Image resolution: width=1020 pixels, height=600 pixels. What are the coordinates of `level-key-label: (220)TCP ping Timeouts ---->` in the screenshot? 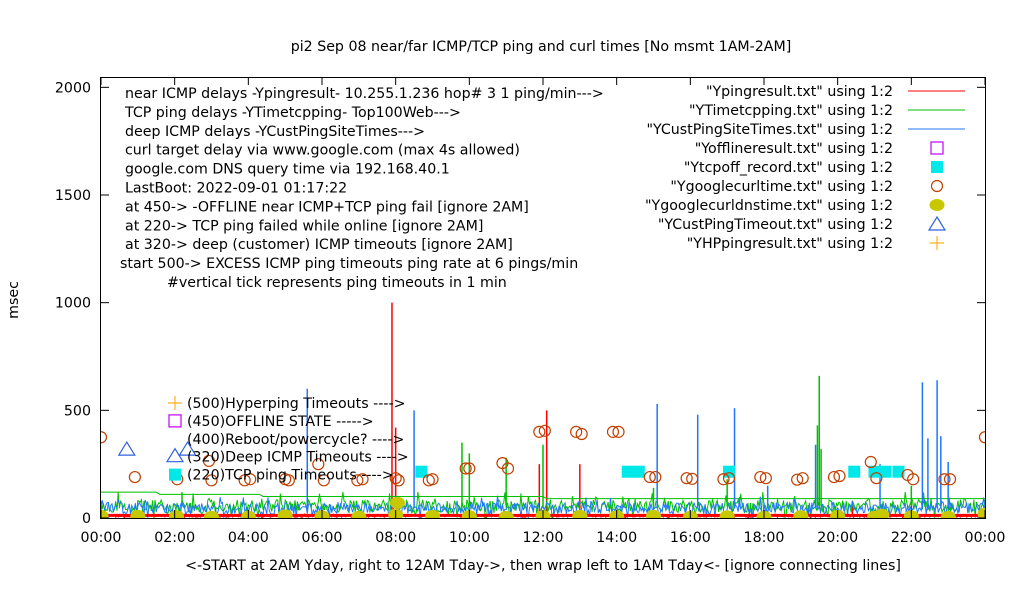 It's located at (290, 476).